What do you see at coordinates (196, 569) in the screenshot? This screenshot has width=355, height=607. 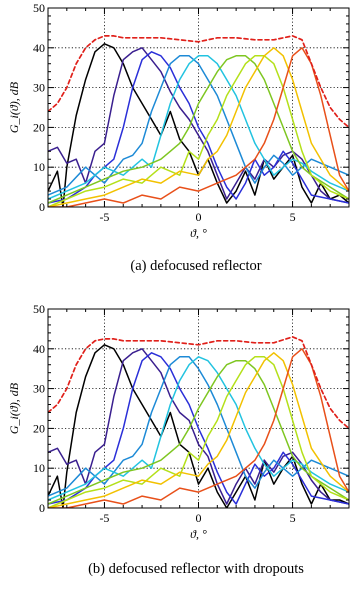 I see `figure-caption: (b) defocused reflector with dropouts` at bounding box center [196, 569].